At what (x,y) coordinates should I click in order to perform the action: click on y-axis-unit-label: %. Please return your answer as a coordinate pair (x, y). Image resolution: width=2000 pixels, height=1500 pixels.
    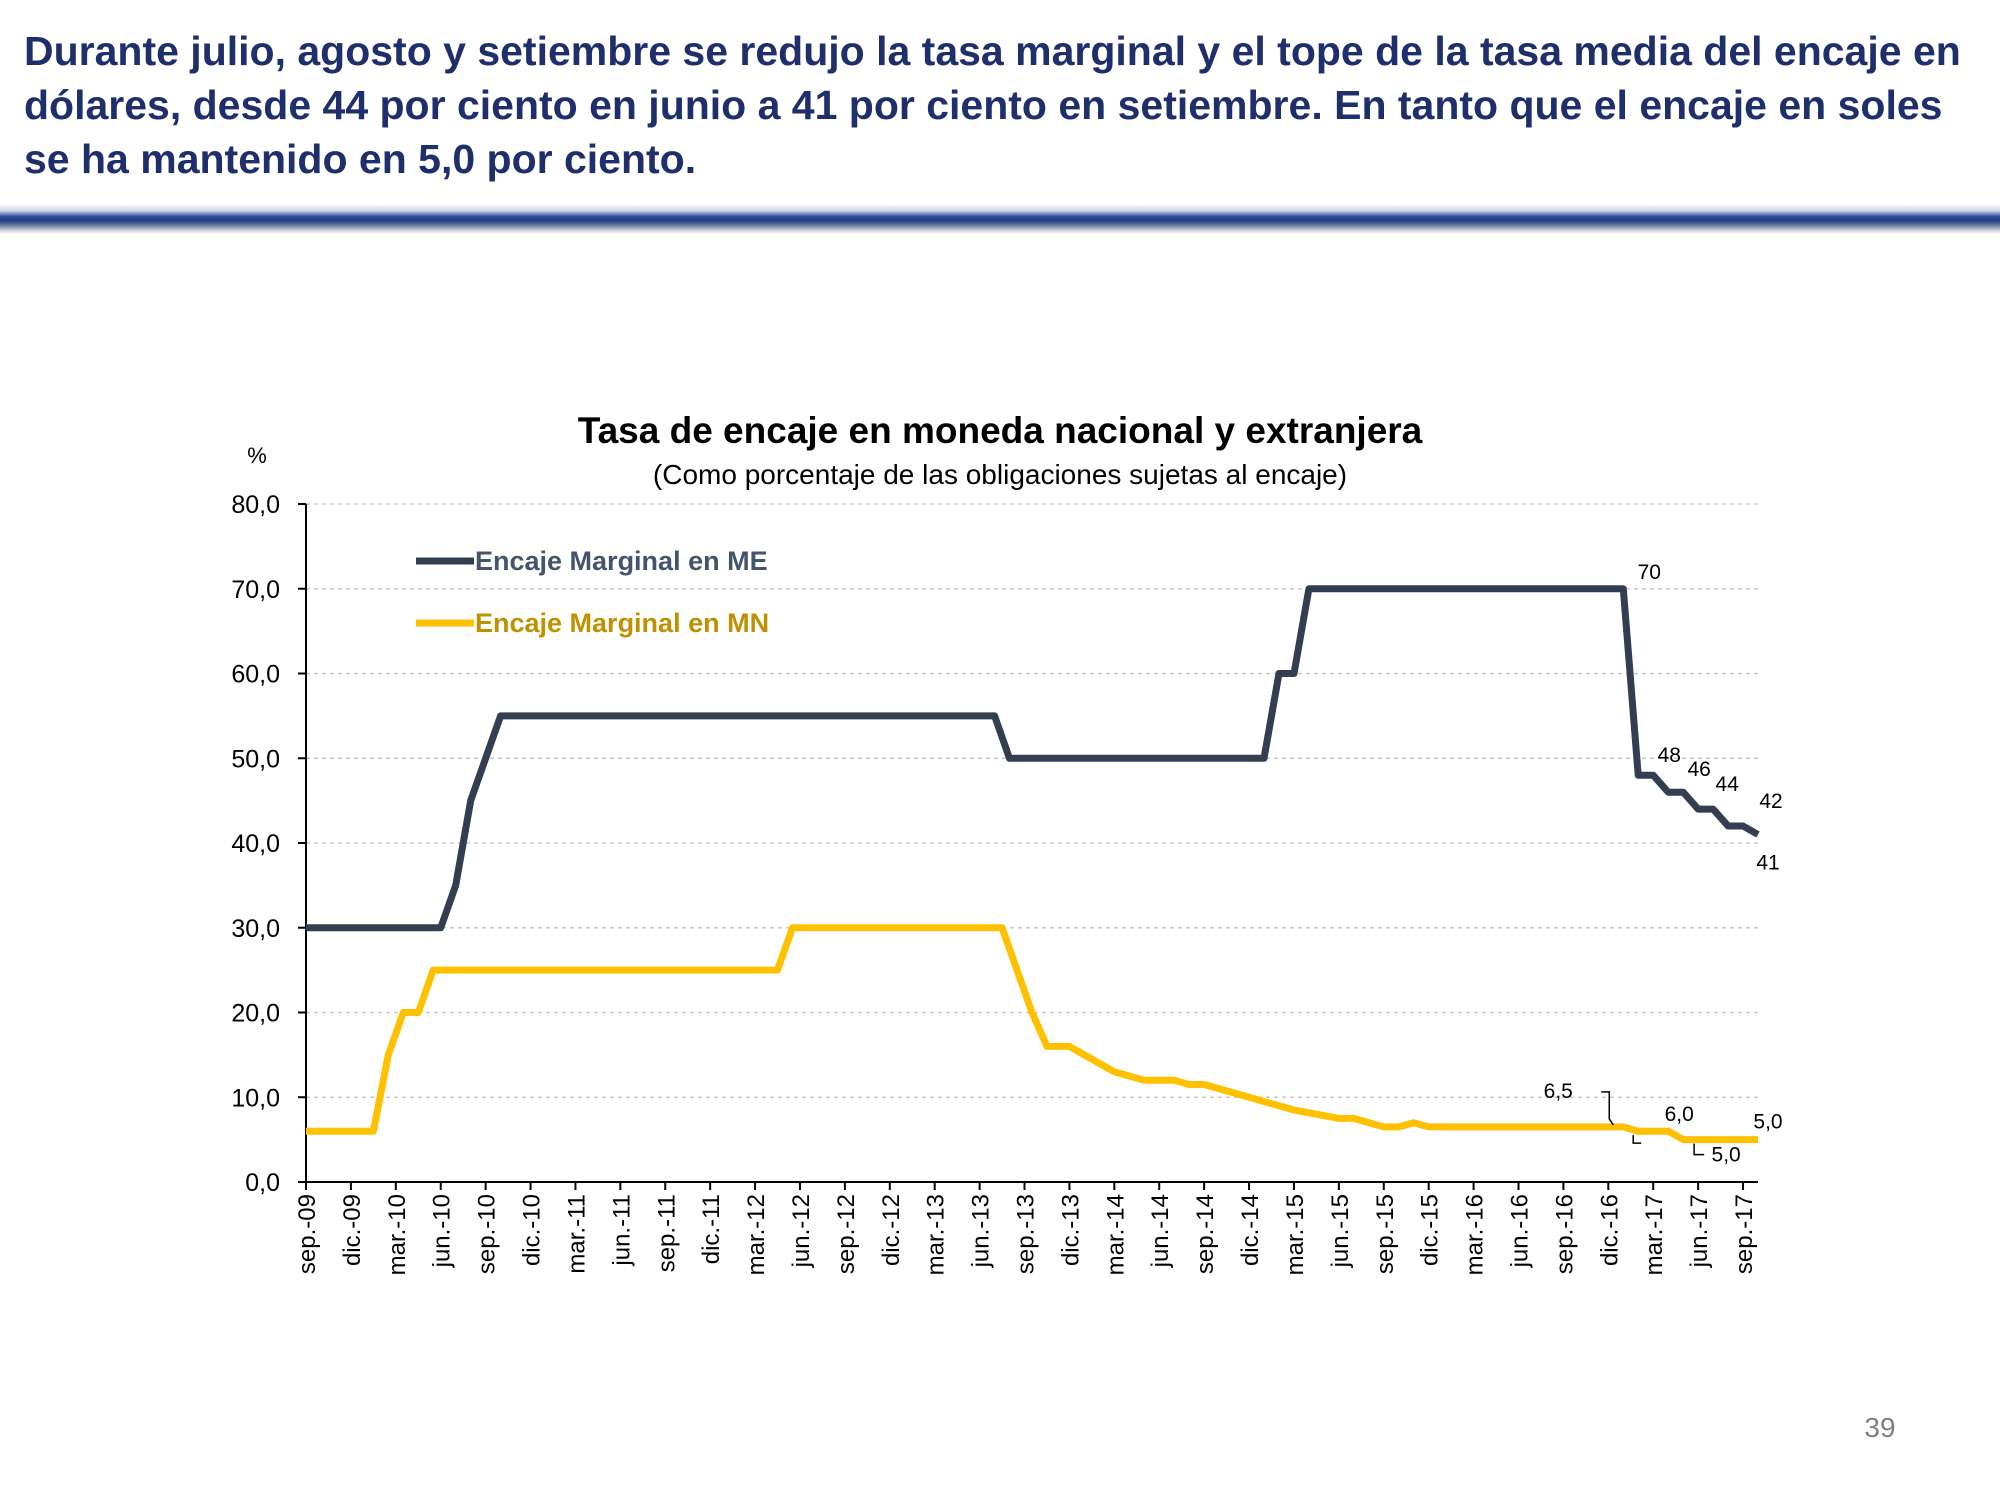
    Looking at the image, I should click on (257, 455).